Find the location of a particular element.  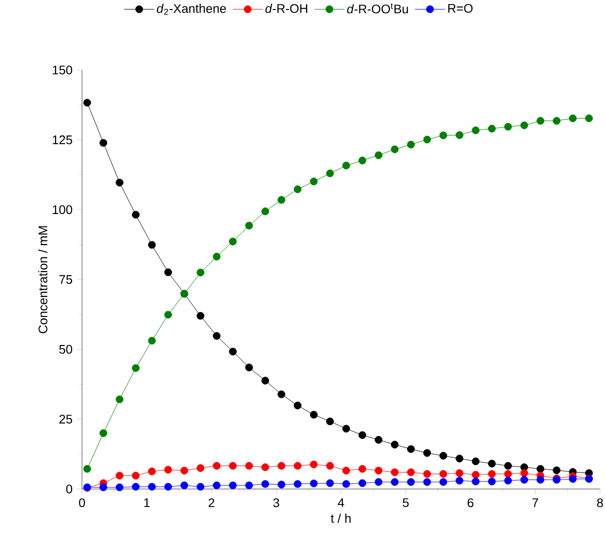

x-axis-title: t / h is located at coordinates (340, 518).